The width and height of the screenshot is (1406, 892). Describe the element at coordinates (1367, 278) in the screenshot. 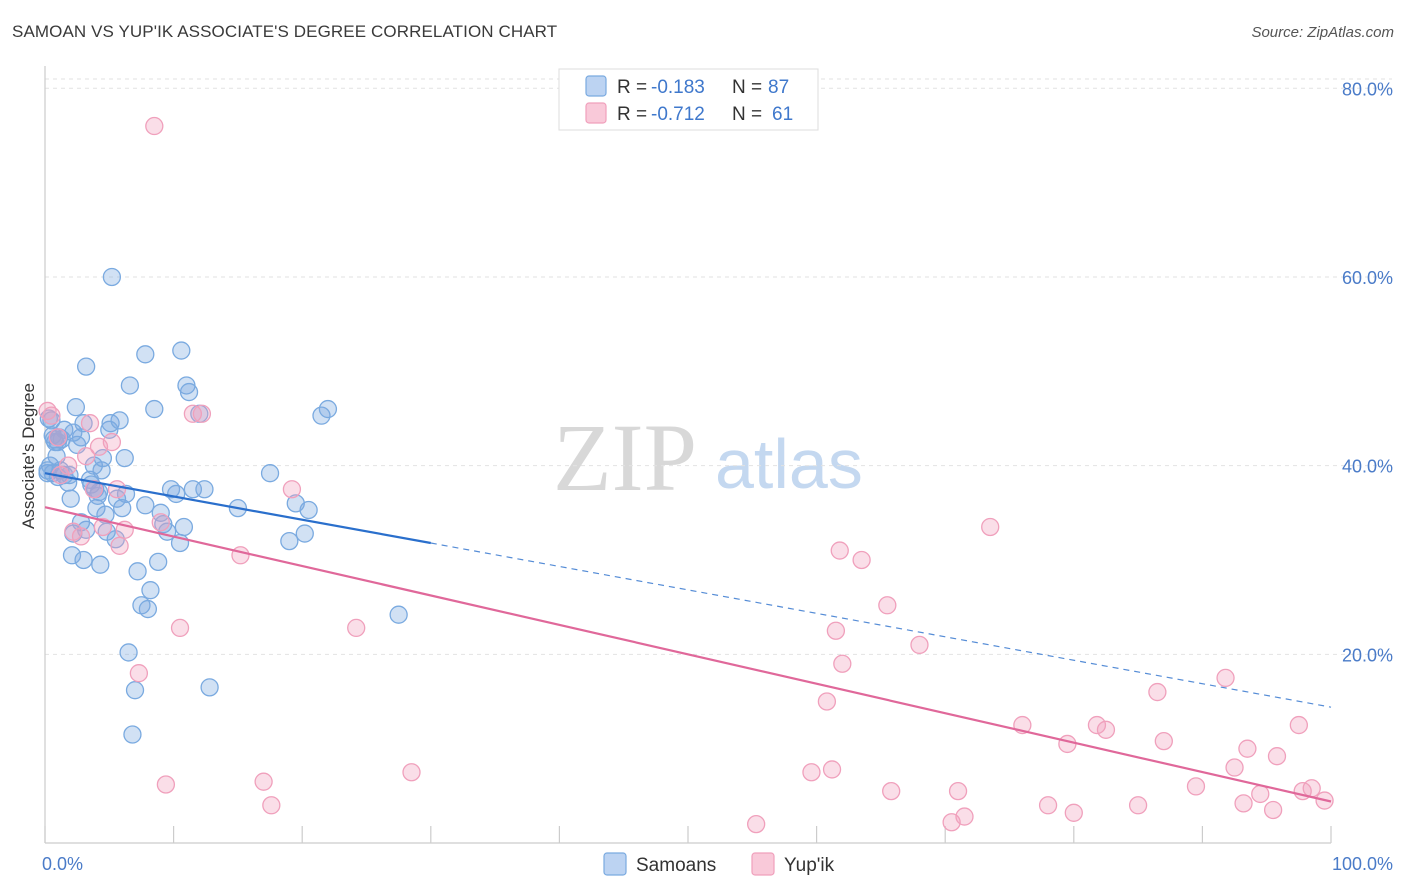

I see `y-tick-label: 60.0%` at that location.